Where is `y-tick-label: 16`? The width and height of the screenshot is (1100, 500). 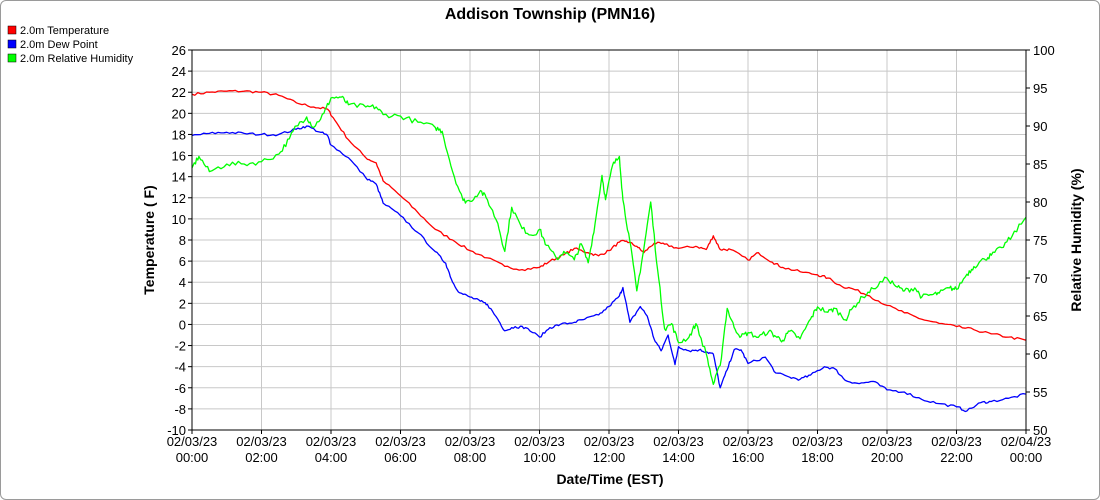
y-tick-label: 16 is located at coordinates (179, 156).